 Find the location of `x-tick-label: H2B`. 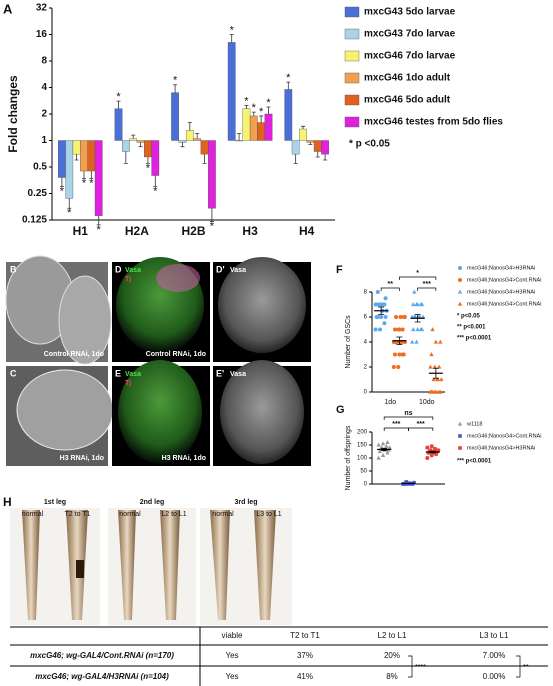

x-tick-label: H2B is located at coordinates (193, 231).